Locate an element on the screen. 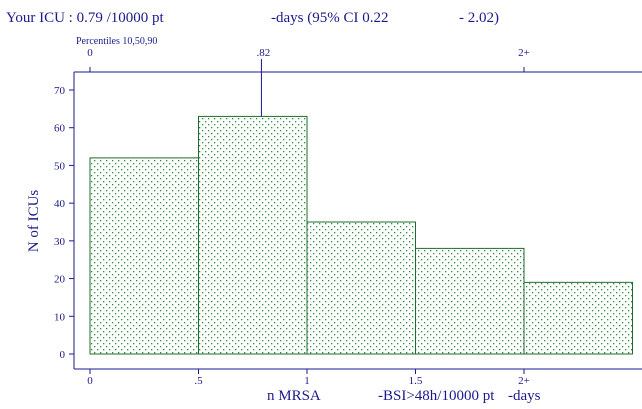 Image resolution: width=642 pixels, height=409 pixels. header-your-icu-rate: Your ICU : 0.79 /10000 pt is located at coordinates (85, 18).